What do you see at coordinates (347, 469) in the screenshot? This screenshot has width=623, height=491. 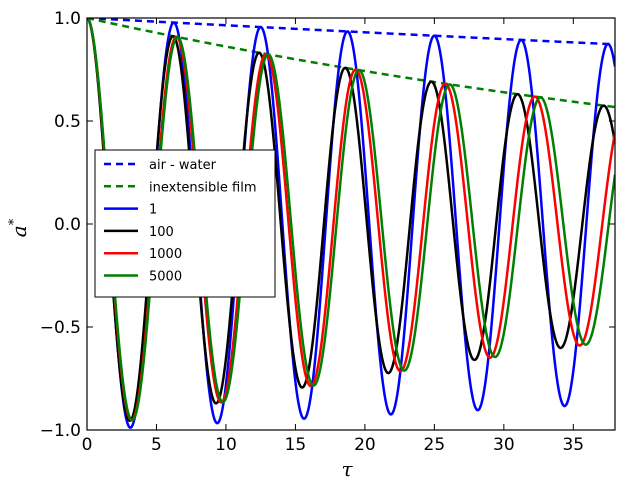 I see `x-axis-label: τ` at bounding box center [347, 469].